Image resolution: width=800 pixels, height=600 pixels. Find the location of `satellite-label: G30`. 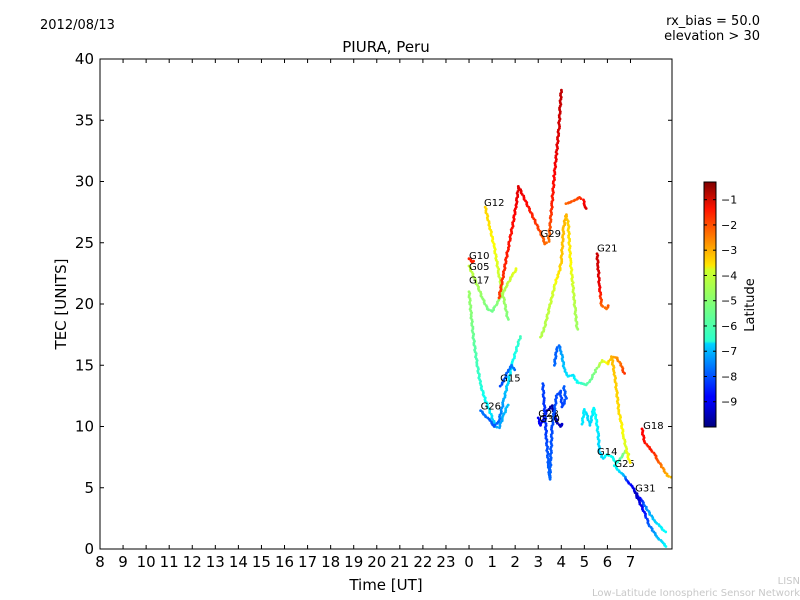

satellite-label: G30 is located at coordinates (549, 419).